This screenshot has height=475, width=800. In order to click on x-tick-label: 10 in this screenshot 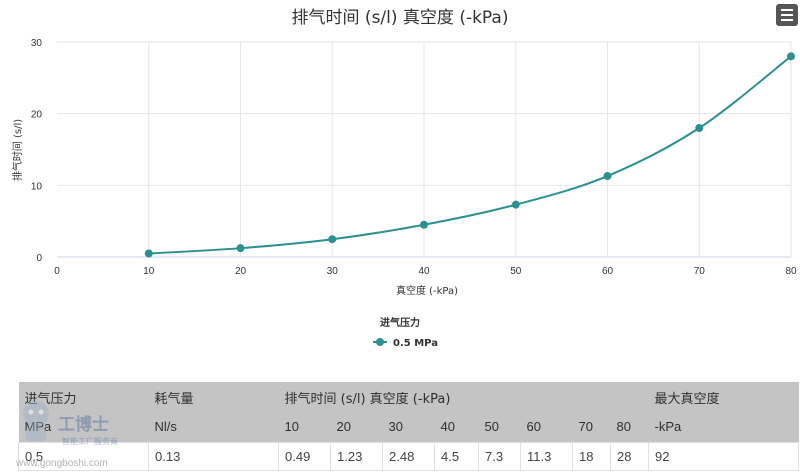, I will do `click(149, 271)`.